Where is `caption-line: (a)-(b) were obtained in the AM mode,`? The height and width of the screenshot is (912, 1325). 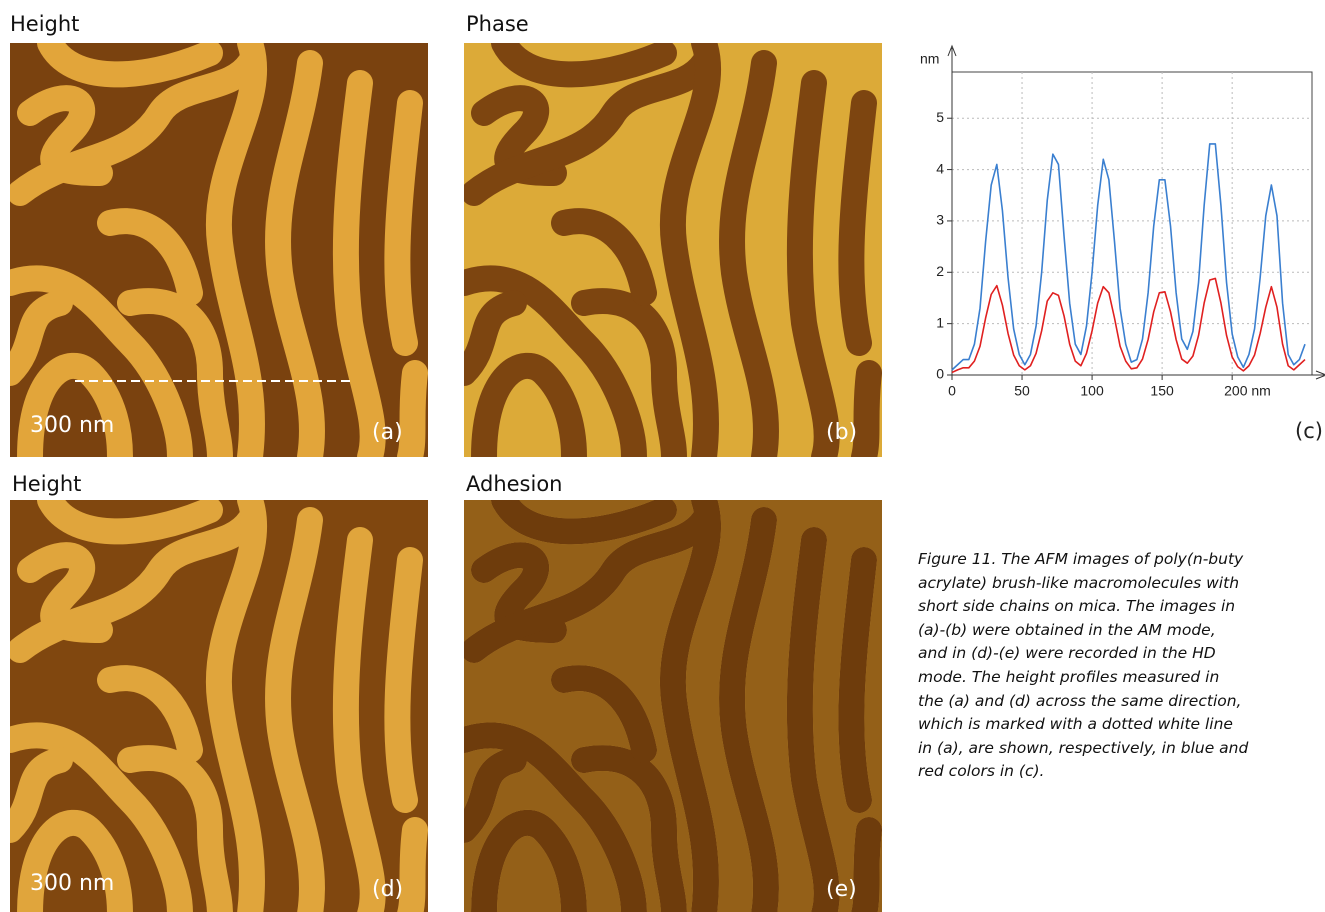 caption-line: (a)-(b) were obtained in the AM mode, is located at coordinates (1067, 629).